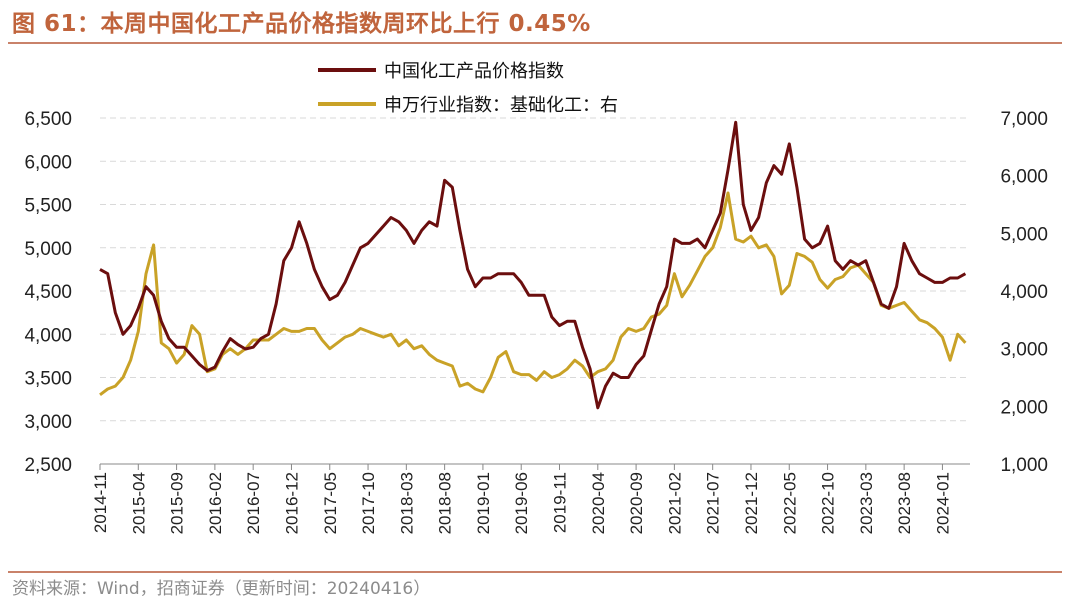 The image size is (1080, 607). I want to click on x-tick-label: 2015-09, so click(177, 503).